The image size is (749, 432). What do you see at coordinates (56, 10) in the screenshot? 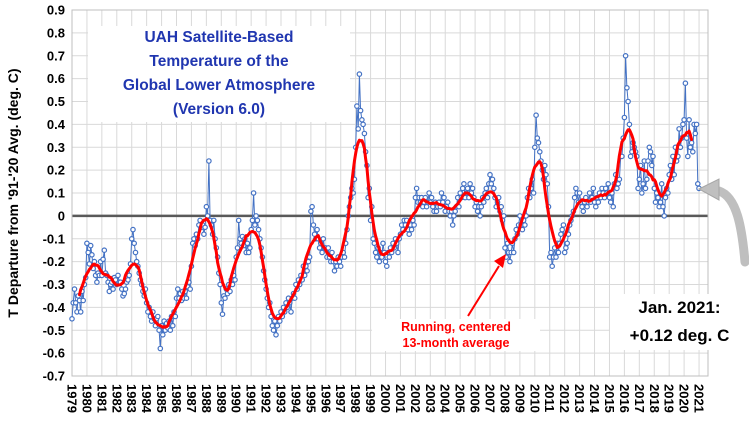
I see `svg-text: 0.9` at bounding box center [56, 10].